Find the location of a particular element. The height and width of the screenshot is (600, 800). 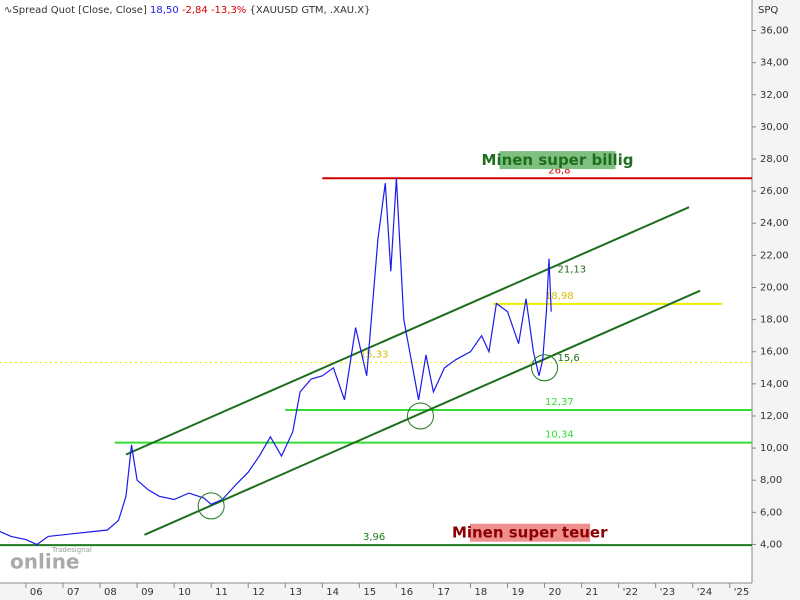

y-axis-panel is located at coordinates (776, 300).